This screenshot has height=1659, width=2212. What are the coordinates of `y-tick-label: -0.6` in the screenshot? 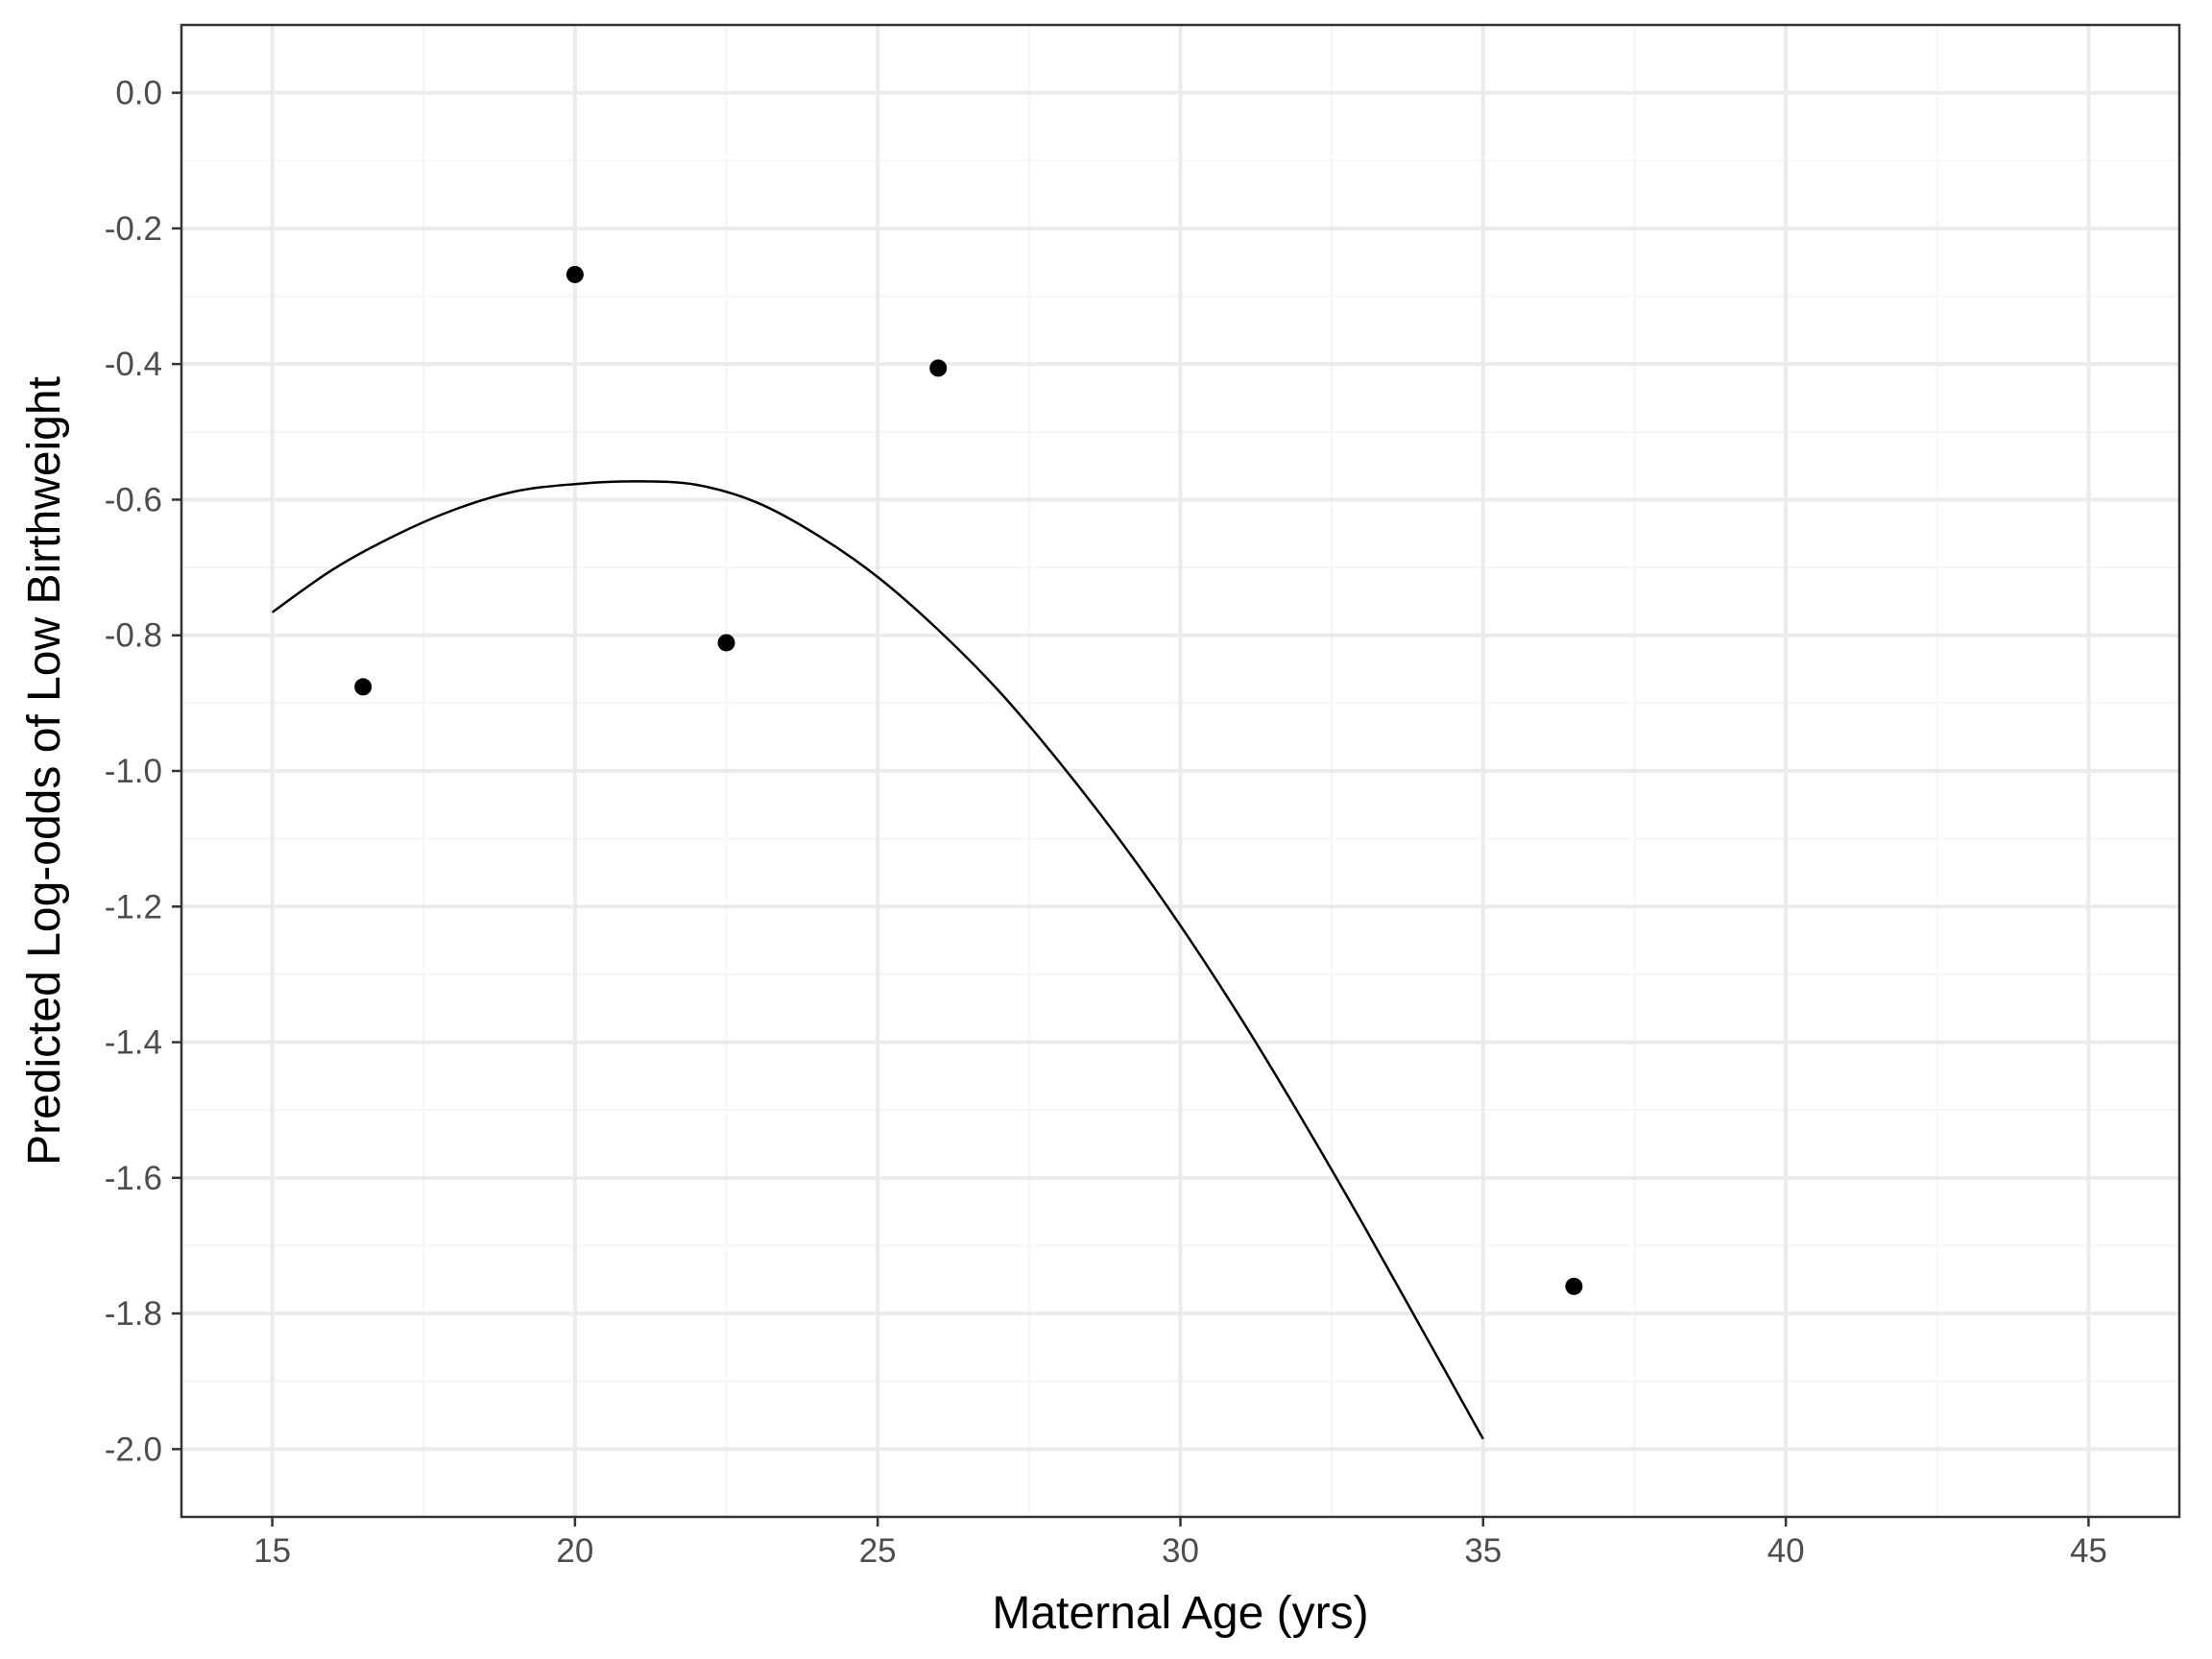 It's located at (133, 500).